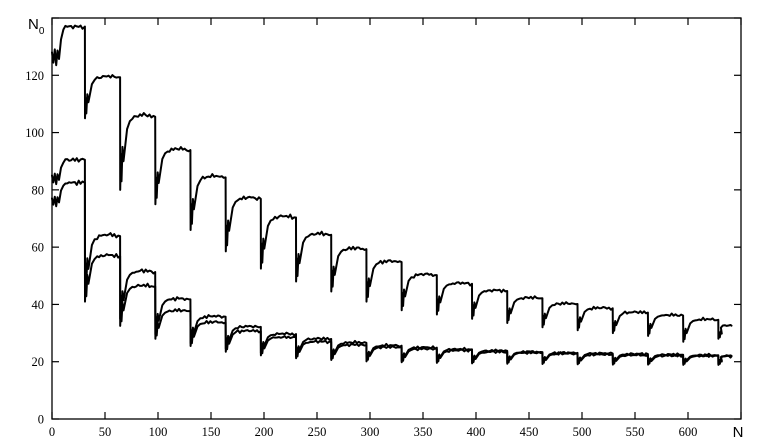 The height and width of the screenshot is (447, 771). Describe the element at coordinates (317, 432) in the screenshot. I see `x-tick-label: 250` at that location.